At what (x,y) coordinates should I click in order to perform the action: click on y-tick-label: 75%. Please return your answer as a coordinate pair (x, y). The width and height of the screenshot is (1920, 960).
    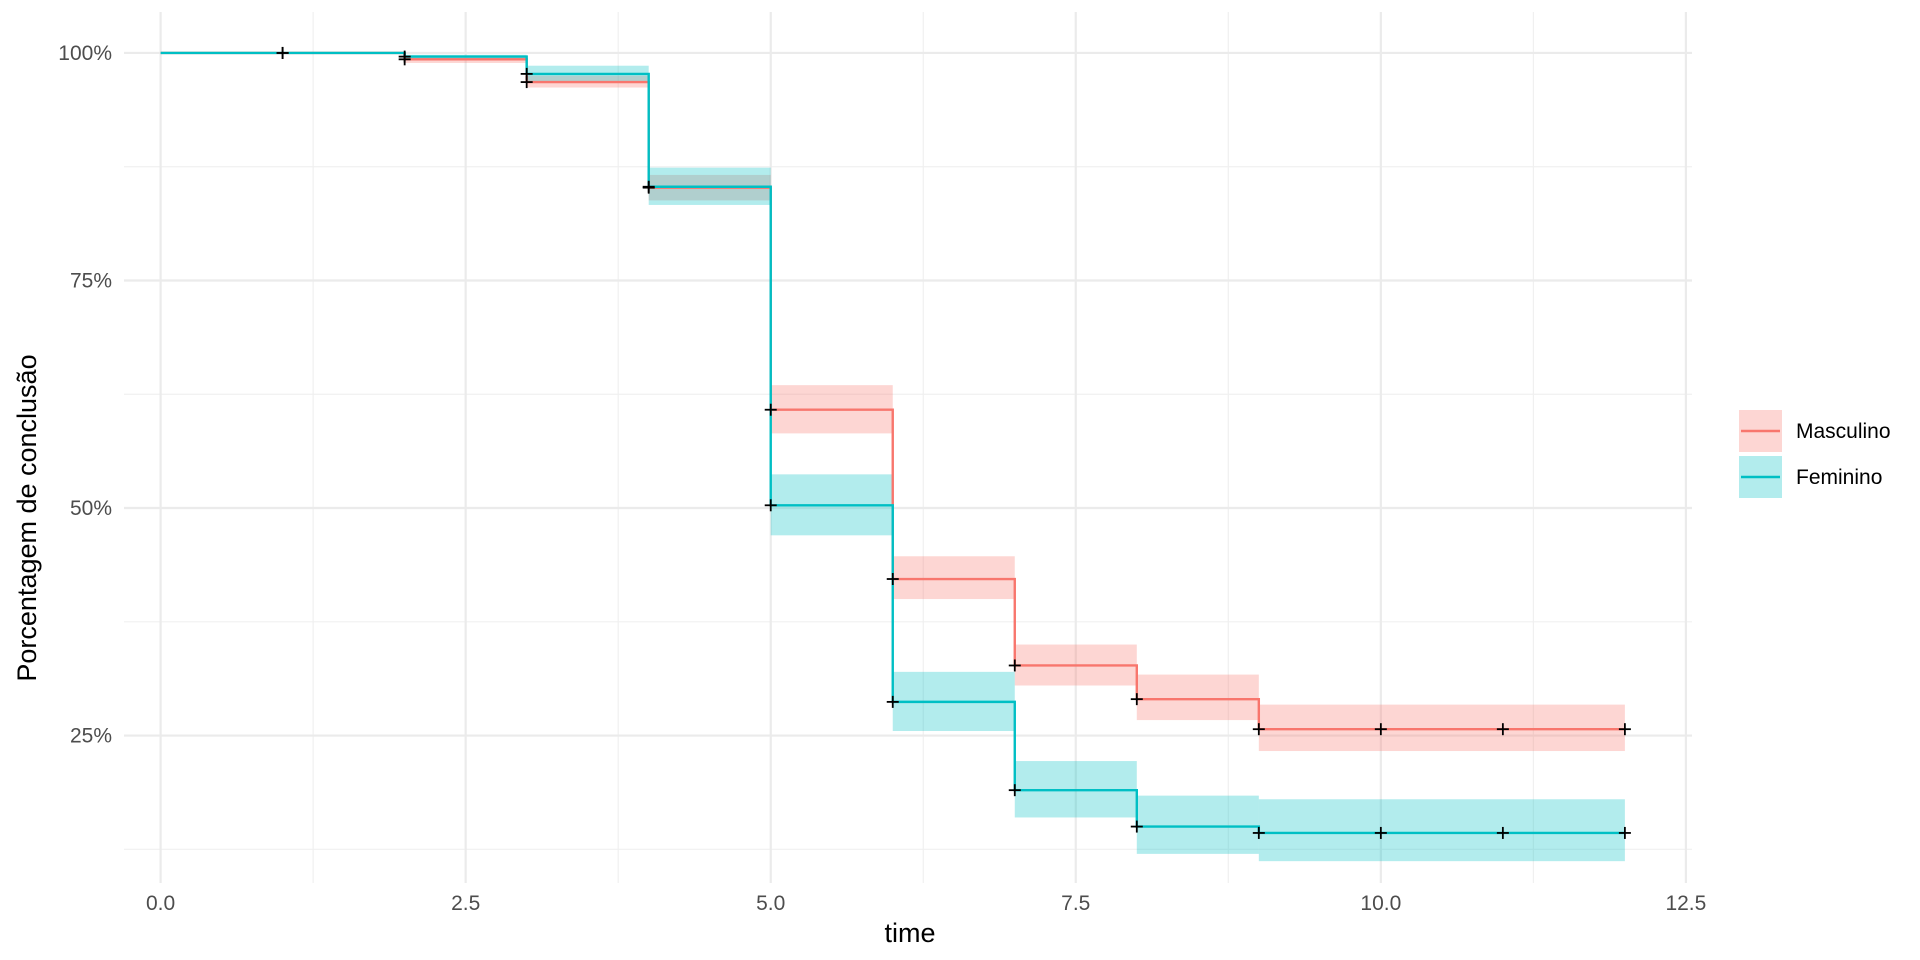
    Looking at the image, I should click on (91, 280).